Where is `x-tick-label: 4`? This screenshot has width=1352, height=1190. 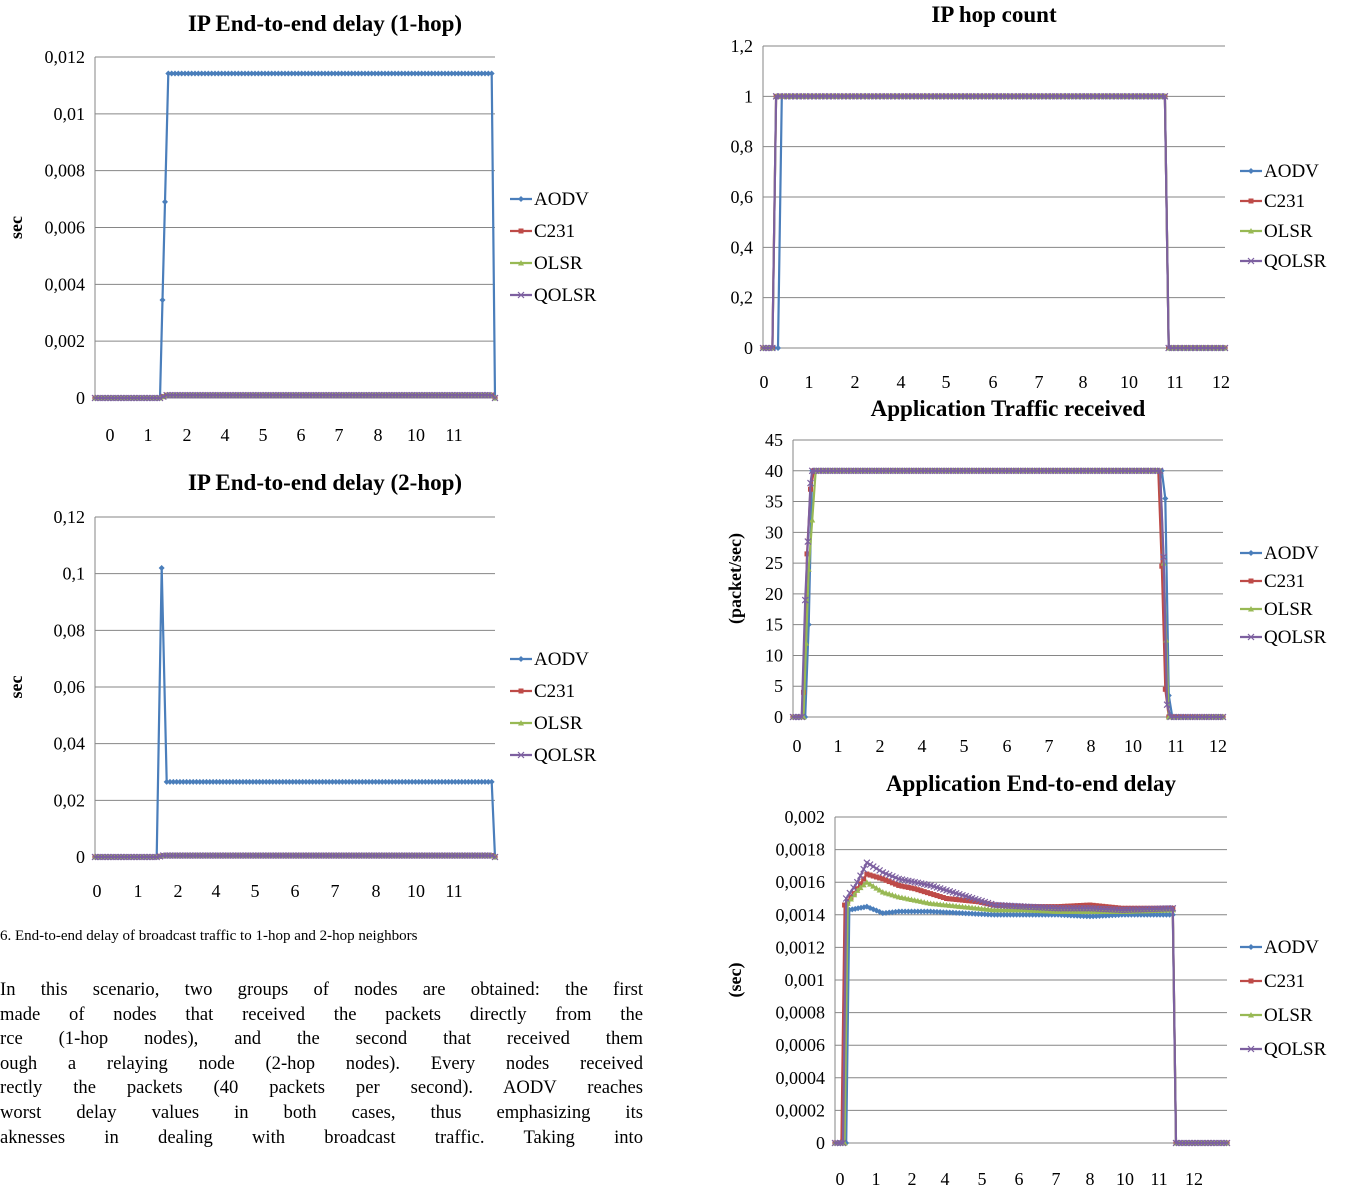 x-tick-label: 4 is located at coordinates (216, 891).